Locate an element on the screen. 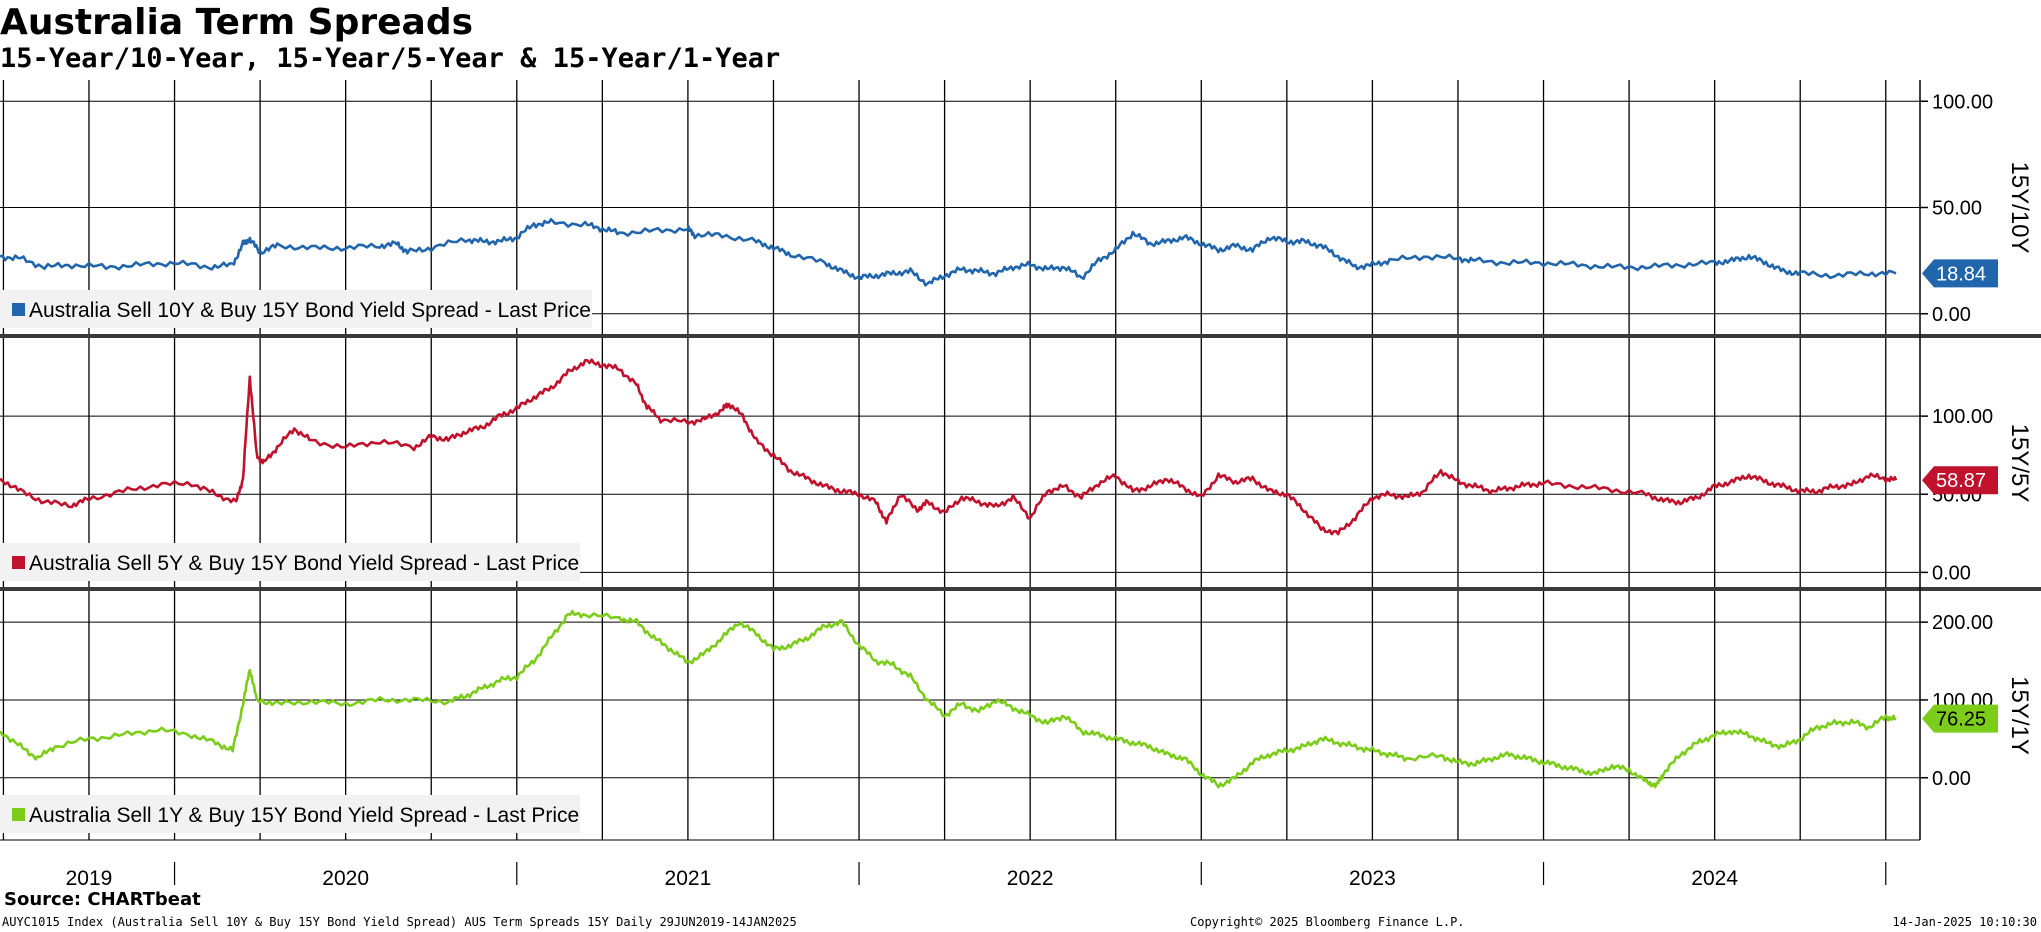  y-tick-label: 50.00 is located at coordinates (1957, 209).